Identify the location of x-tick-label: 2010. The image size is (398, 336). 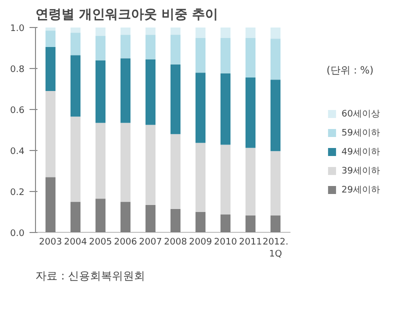
(226, 243).